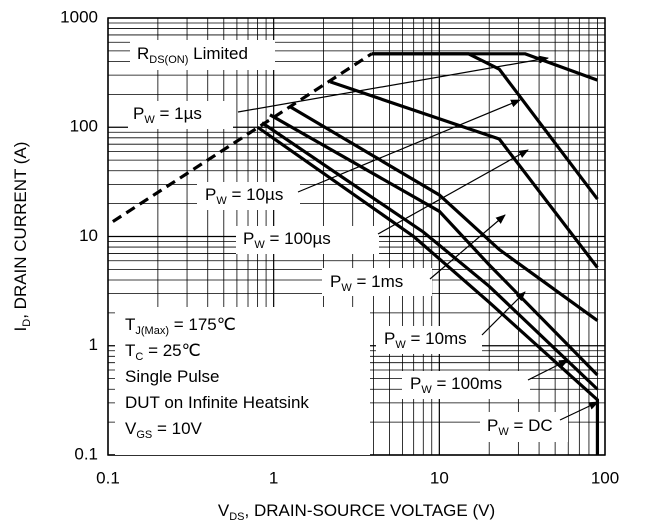 This screenshot has height=524, width=652. What do you see at coordinates (20, 329) in the screenshot?
I see `y-axis-label-main: I` at bounding box center [20, 329].